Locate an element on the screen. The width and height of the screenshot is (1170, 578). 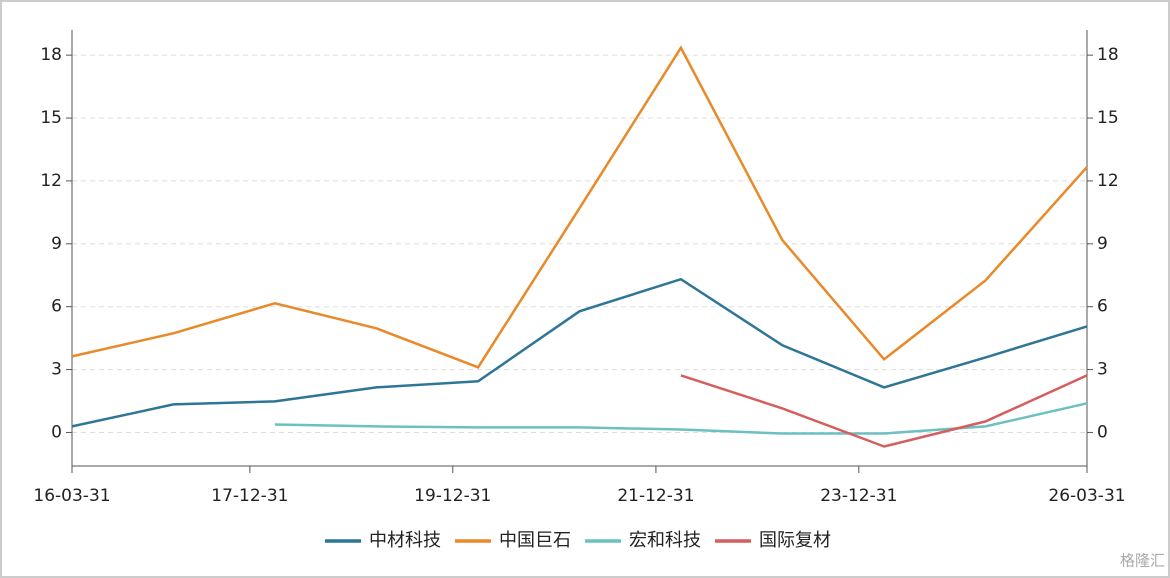
series-line is located at coordinates (884, 411).